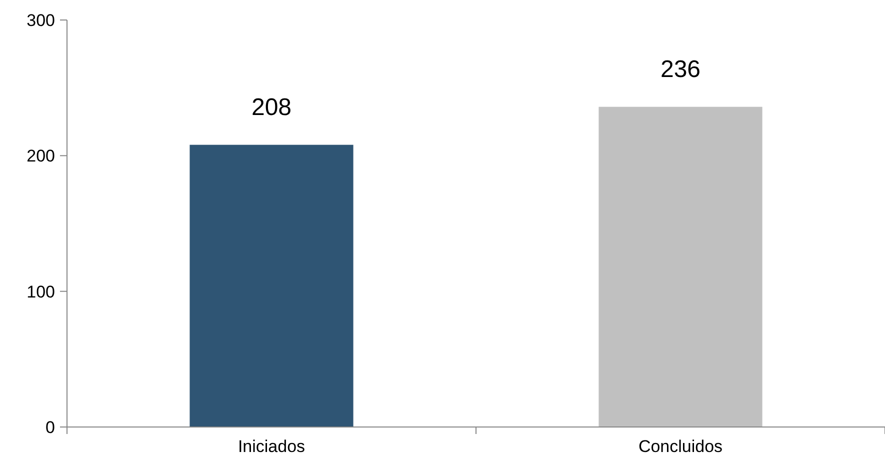 The height and width of the screenshot is (462, 885). Describe the element at coordinates (272, 446) in the screenshot. I see `x-tick-label: Iniciados` at that location.